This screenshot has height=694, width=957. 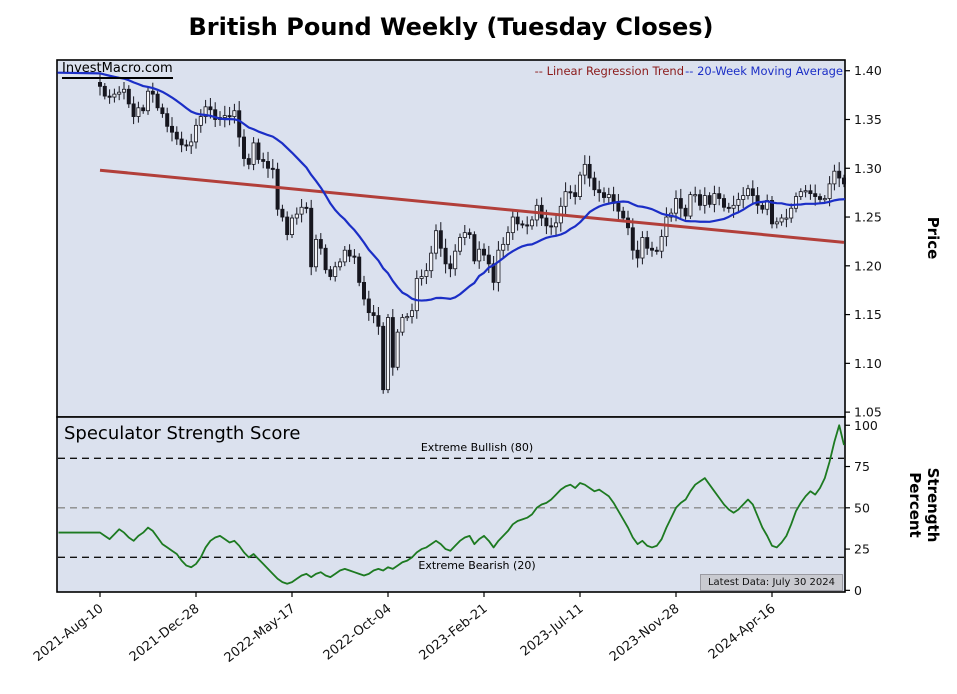 What do you see at coordinates (117, 70) in the screenshot?
I see `watermark-logo: InvestMacro.com` at bounding box center [117, 70].